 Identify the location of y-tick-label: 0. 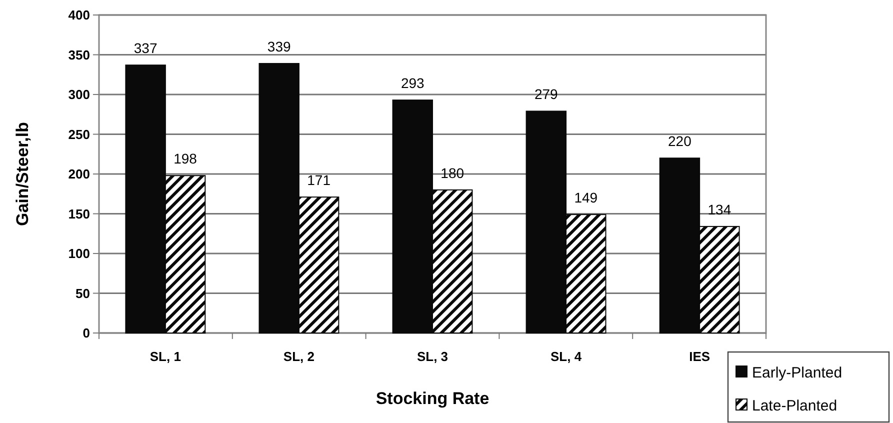
(86, 333).